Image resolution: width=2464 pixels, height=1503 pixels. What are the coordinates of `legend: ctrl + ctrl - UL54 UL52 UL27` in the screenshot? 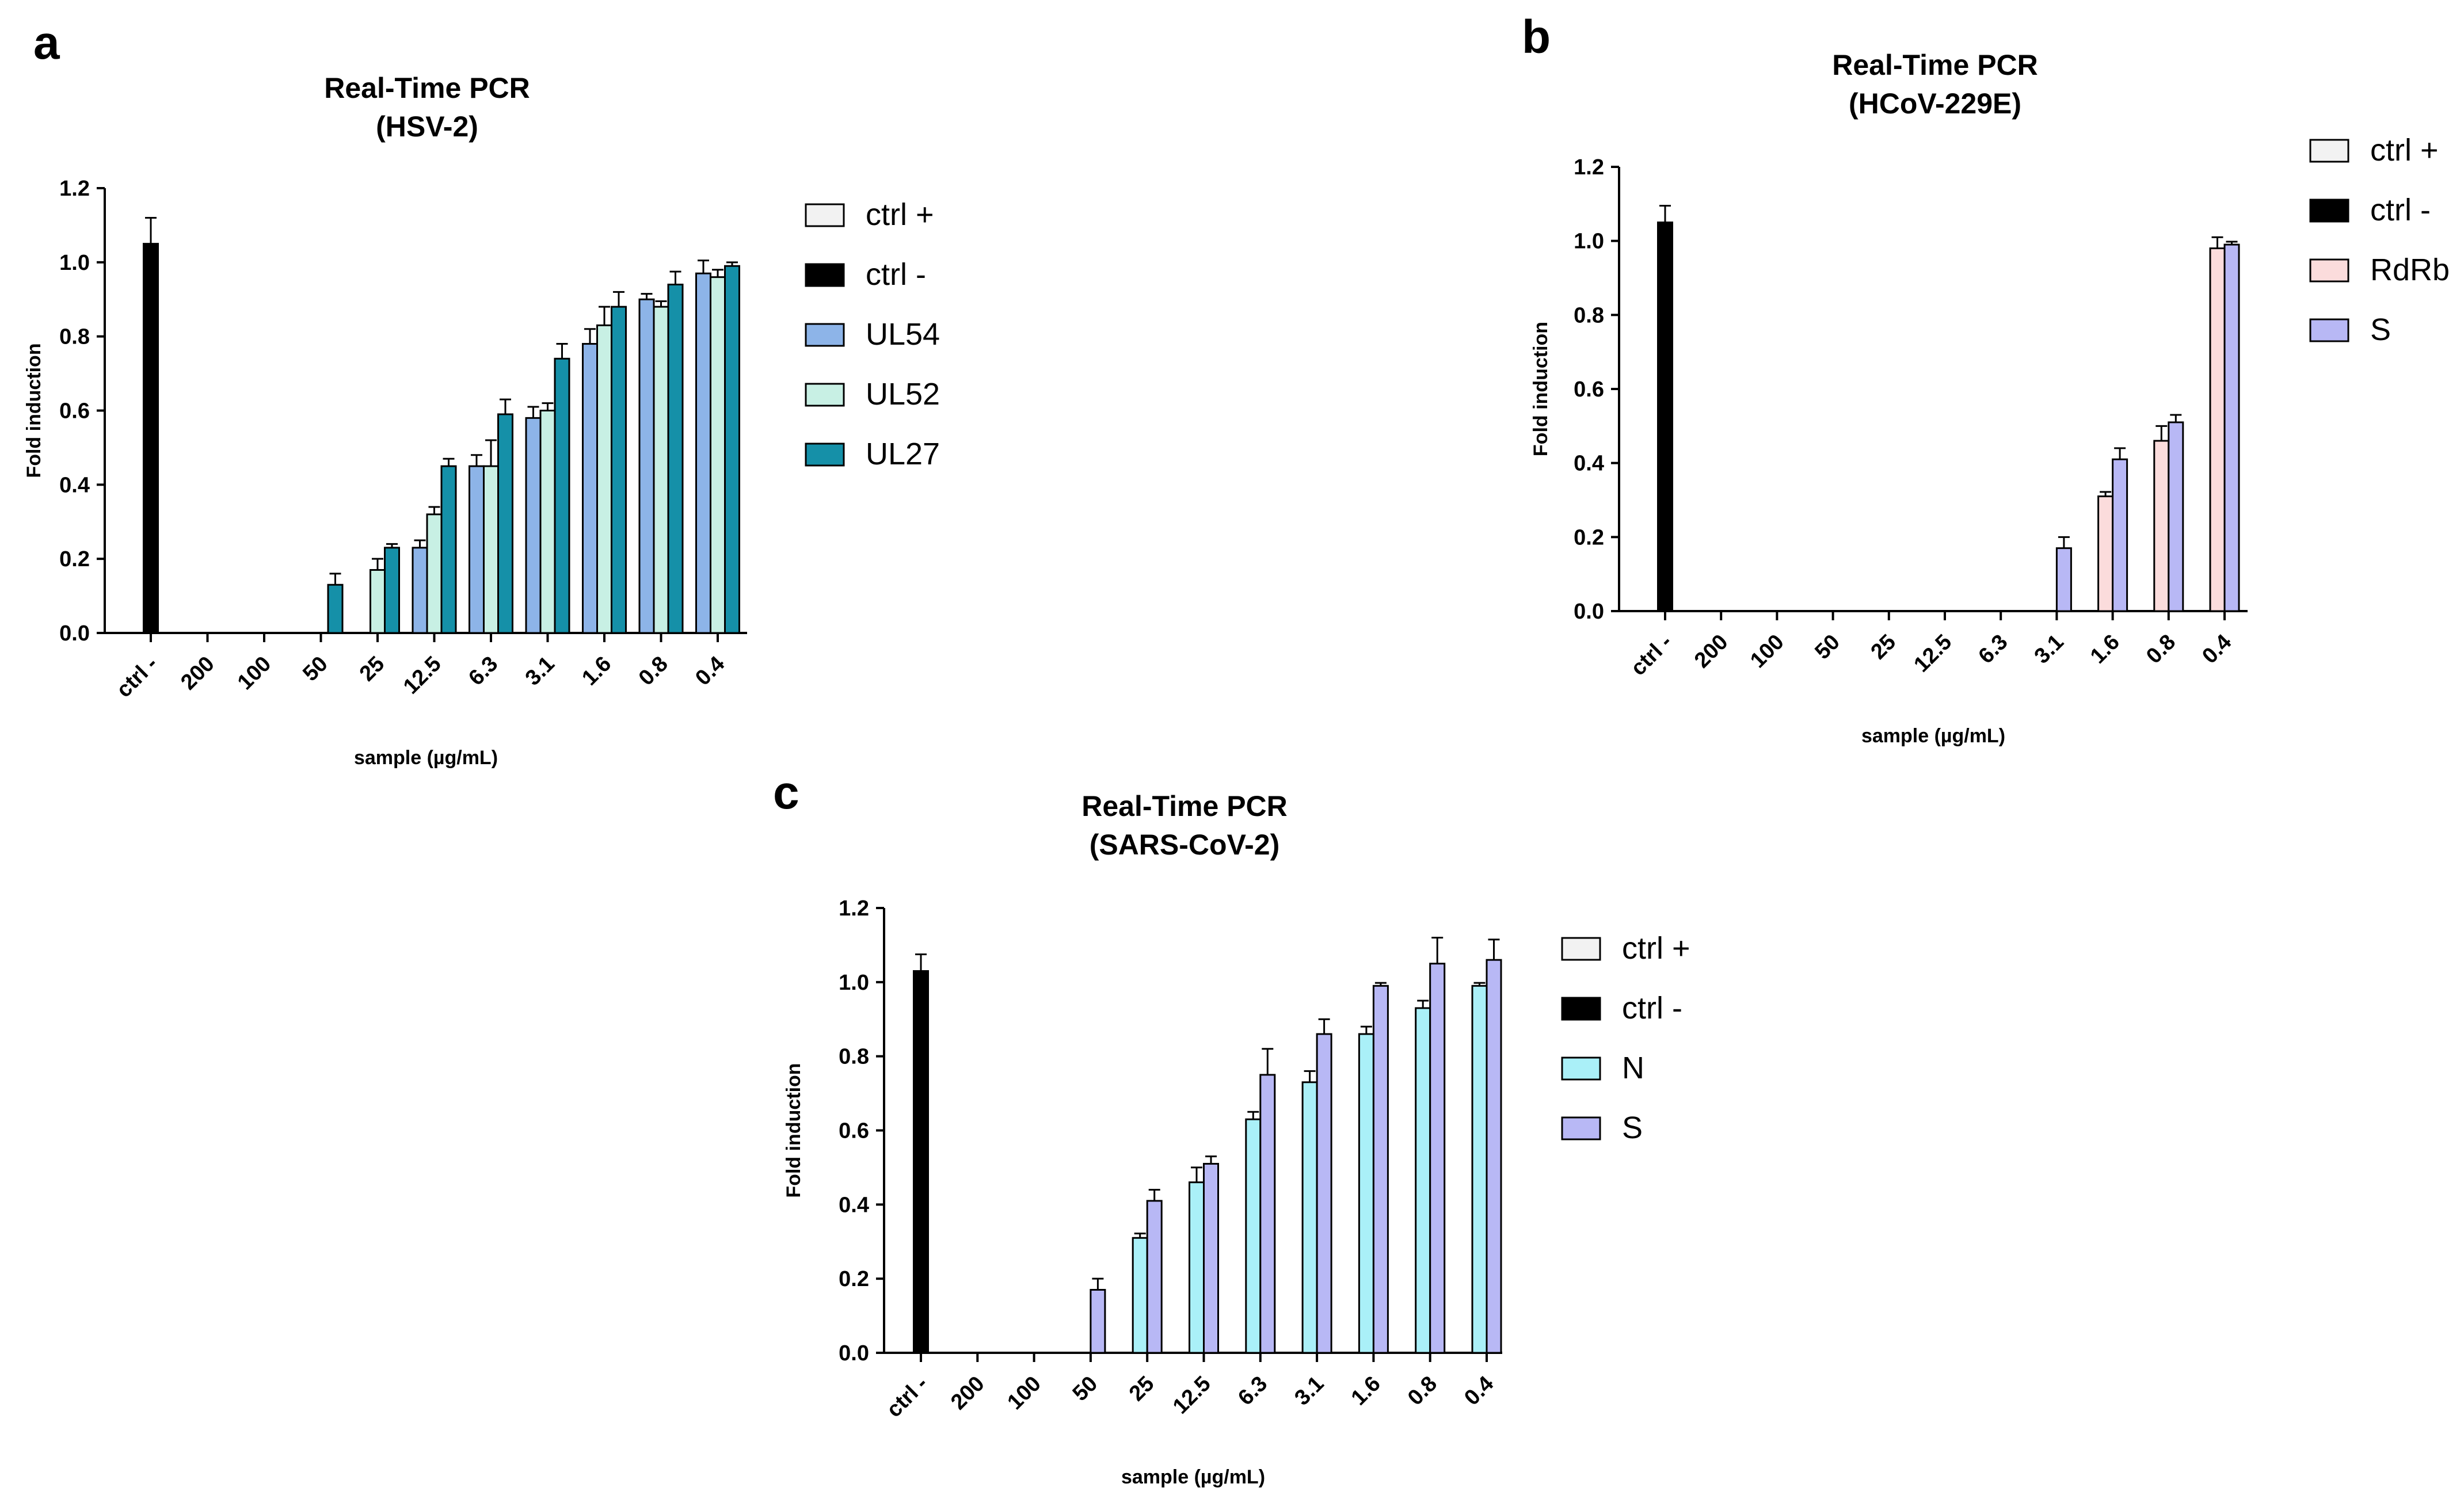 It's located at (872, 334).